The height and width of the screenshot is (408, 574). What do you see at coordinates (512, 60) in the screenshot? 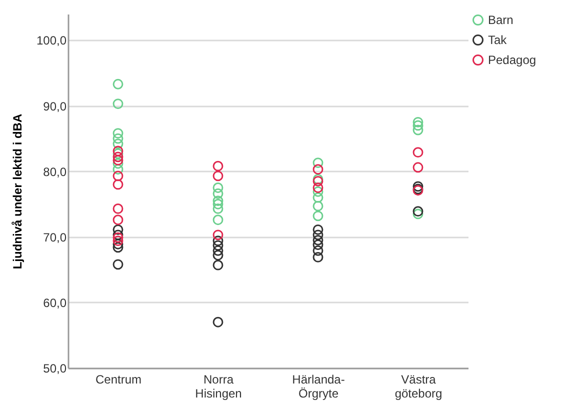
I see `legend-label: Pedagog` at bounding box center [512, 60].